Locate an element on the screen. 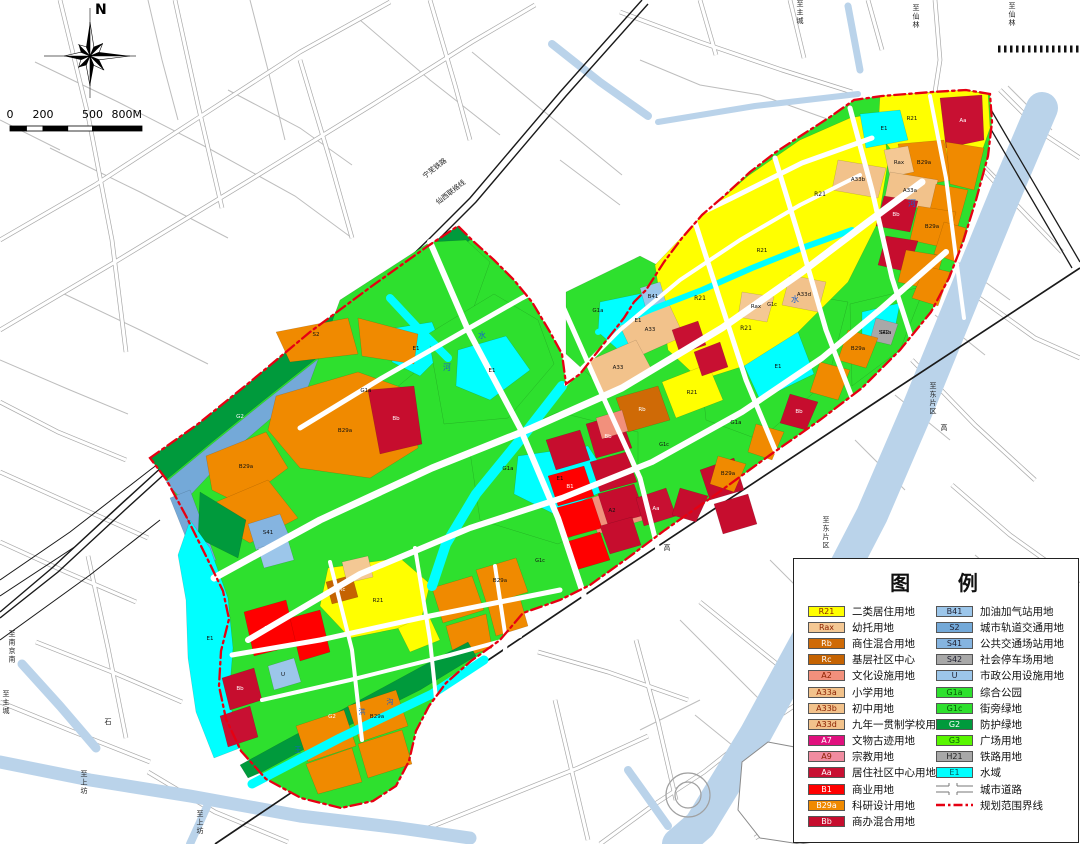 This screenshot has width=1080, height=844. legend-swatch-G3: G3 is located at coordinates (954, 741).